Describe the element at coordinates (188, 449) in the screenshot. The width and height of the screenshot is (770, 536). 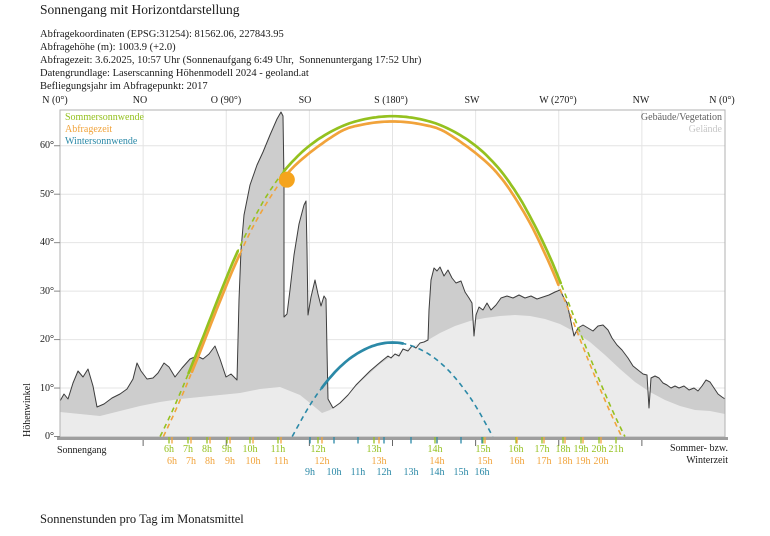
I see `time-label-sommersonnwende-zeiten: 7h` at that location.